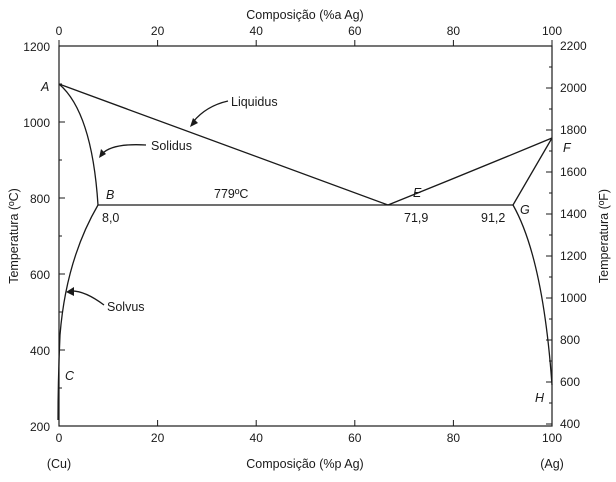 The image size is (616, 482). I want to click on solvus-line-right, so click(532, 295).